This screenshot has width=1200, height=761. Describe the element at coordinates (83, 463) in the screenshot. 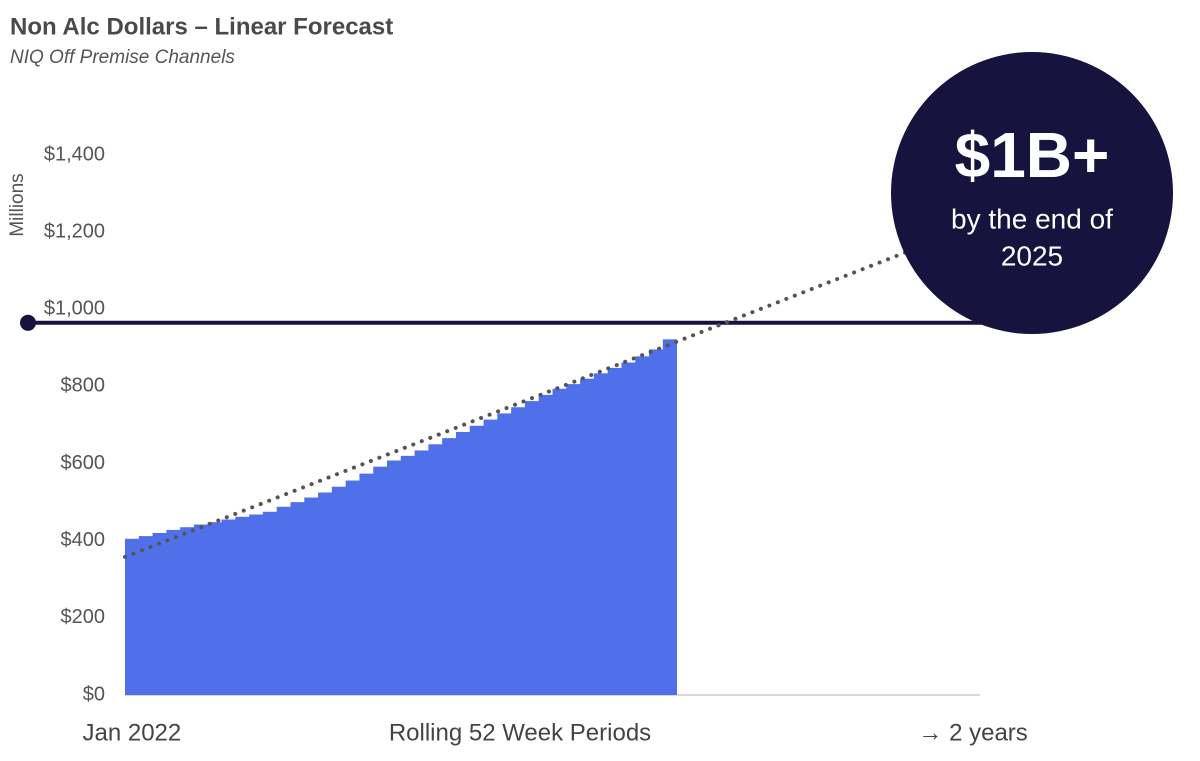

I see `y-tick-label: $600` at that location.